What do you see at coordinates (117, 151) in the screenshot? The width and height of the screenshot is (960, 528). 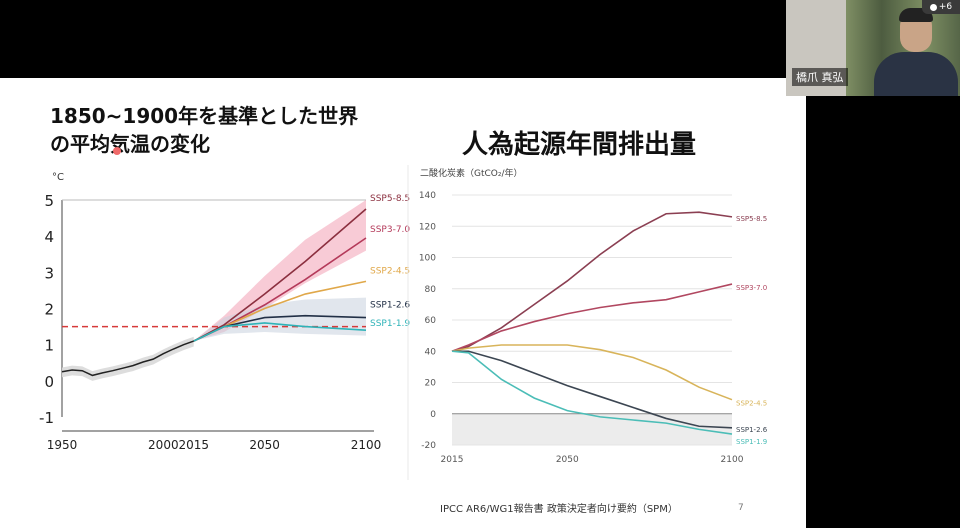 I see `pointer-cursor` at bounding box center [117, 151].